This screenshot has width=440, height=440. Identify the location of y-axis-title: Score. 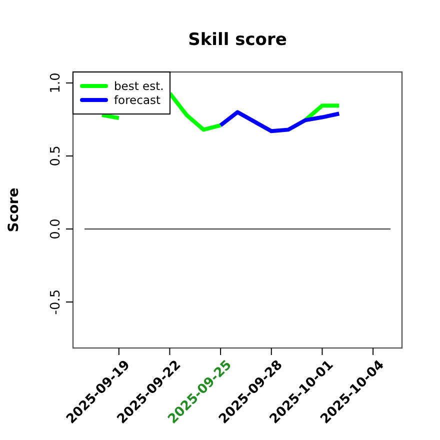
(14, 210).